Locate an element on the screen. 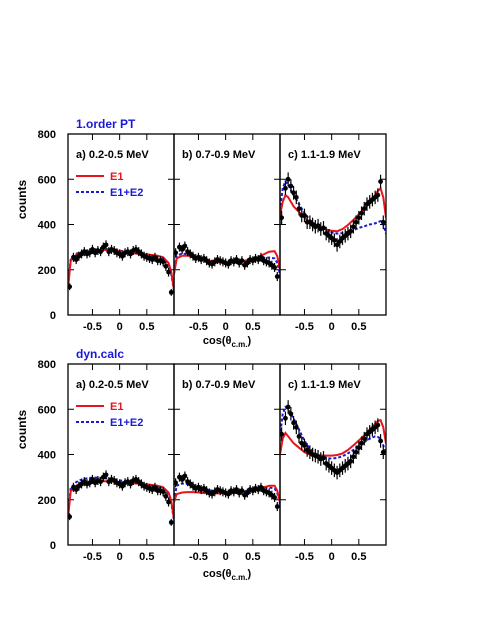  panel-b: -0.5 0 0.5 b) 0.7-0.9 MeV is located at coordinates (227, 233).